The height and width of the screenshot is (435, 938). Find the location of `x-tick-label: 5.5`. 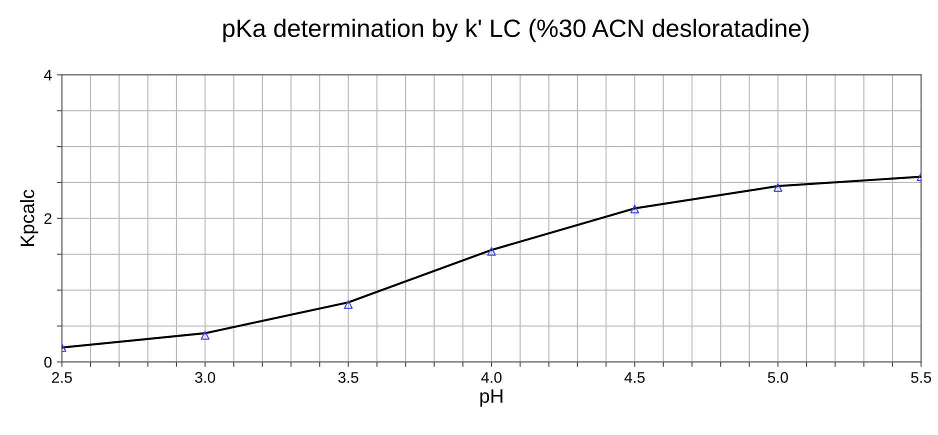

x-tick-label: 5.5 is located at coordinates (921, 377).